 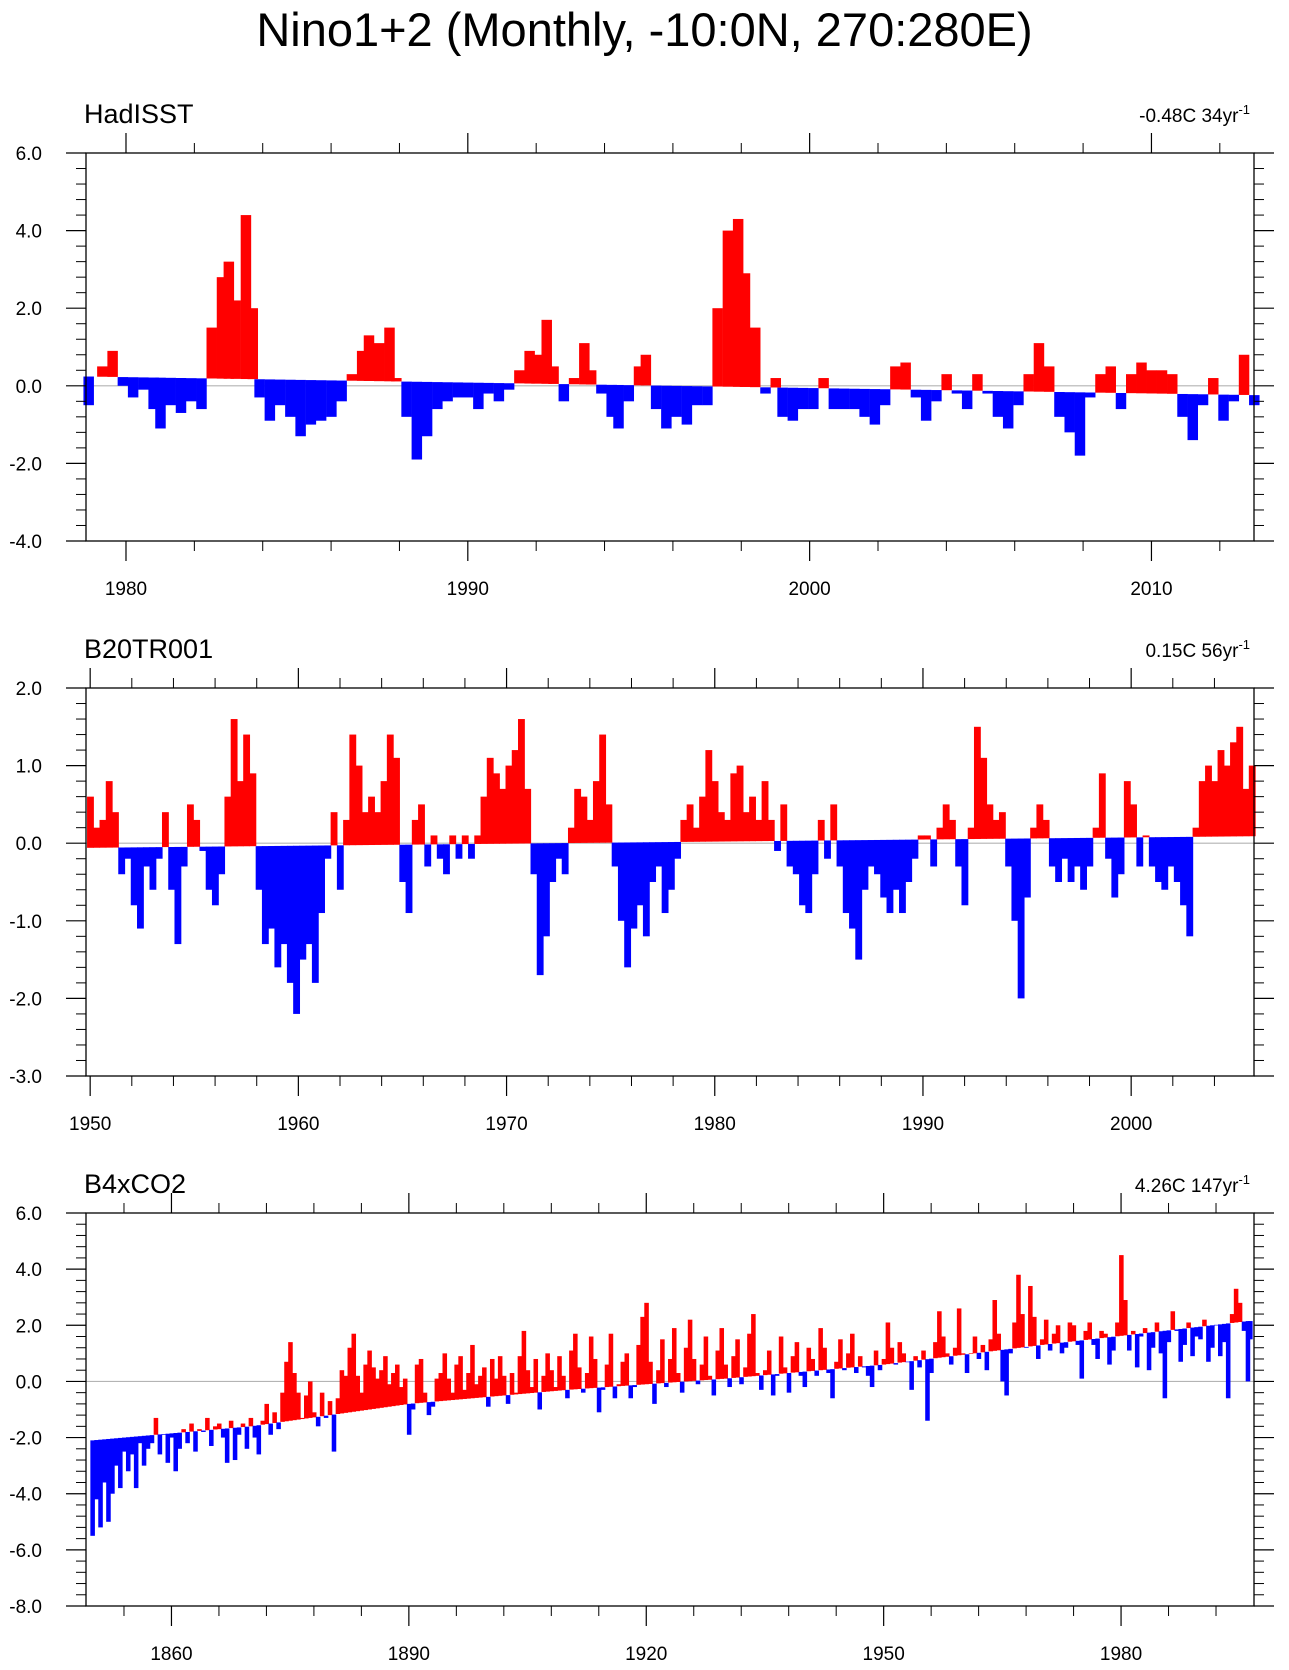 What do you see at coordinates (171, 1654) in the screenshot?
I see `x-tick-label: 1860` at bounding box center [171, 1654].